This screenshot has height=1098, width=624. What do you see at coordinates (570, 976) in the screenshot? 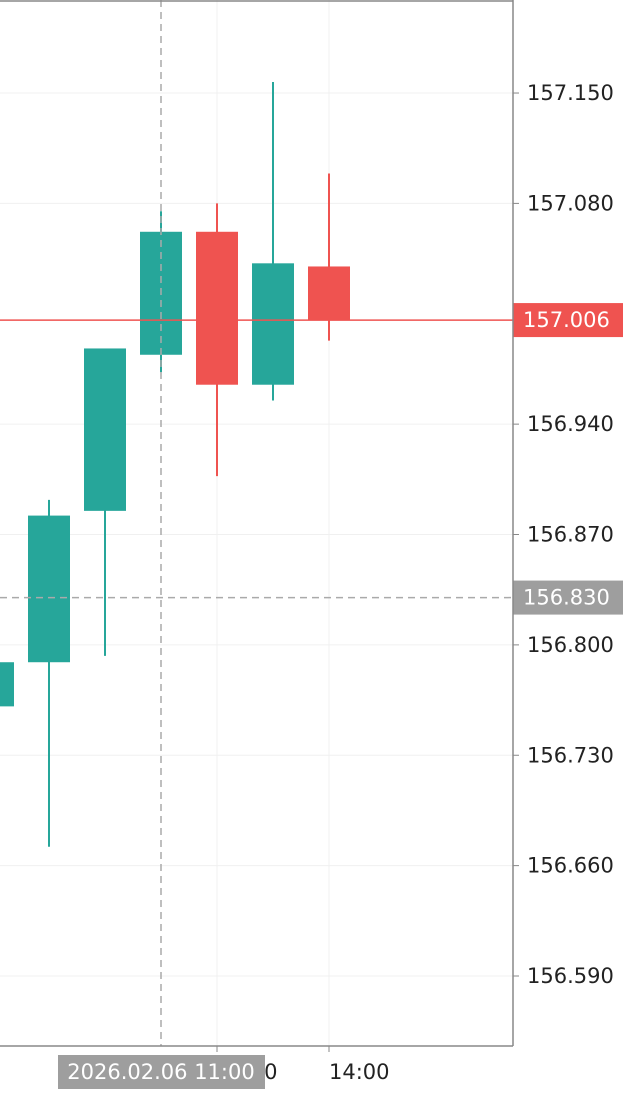
I see `y-tick-label: 156.590` at bounding box center [570, 976].